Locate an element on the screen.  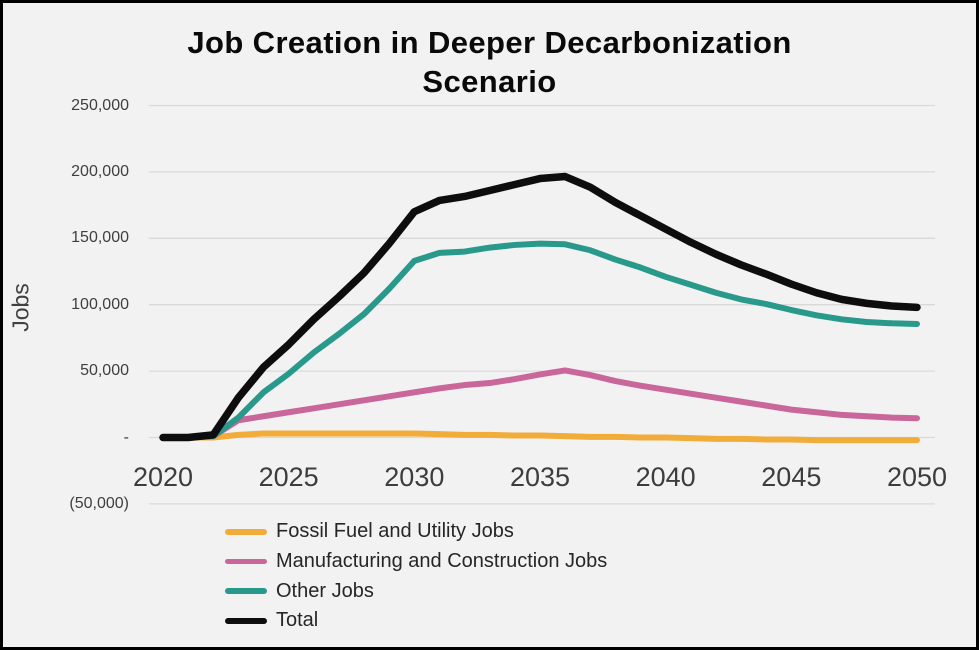
legend-item-manufacturing-and-construction-jobs: Manufacturing and Construction Jobs is located at coordinates (416, 562).